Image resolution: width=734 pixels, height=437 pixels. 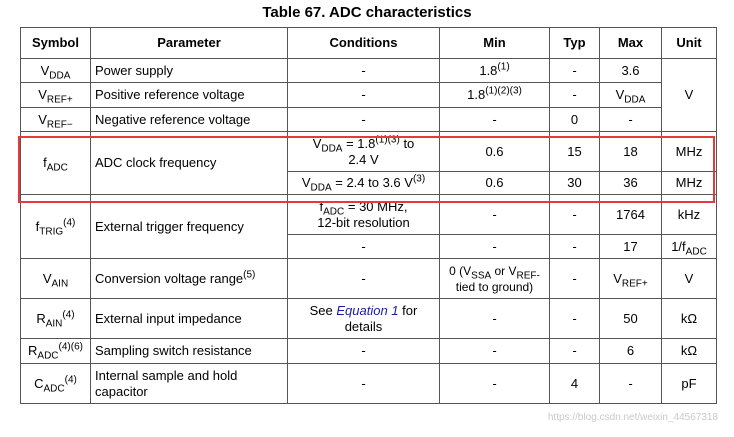 What do you see at coordinates (189, 95) in the screenshot?
I see `parameter-cell: Positive reference voltage` at bounding box center [189, 95].